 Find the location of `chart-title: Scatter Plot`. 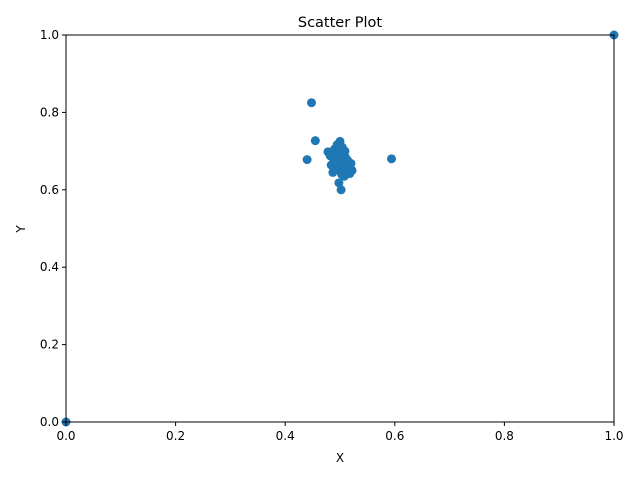

chart-title: Scatter Plot is located at coordinates (340, 23).